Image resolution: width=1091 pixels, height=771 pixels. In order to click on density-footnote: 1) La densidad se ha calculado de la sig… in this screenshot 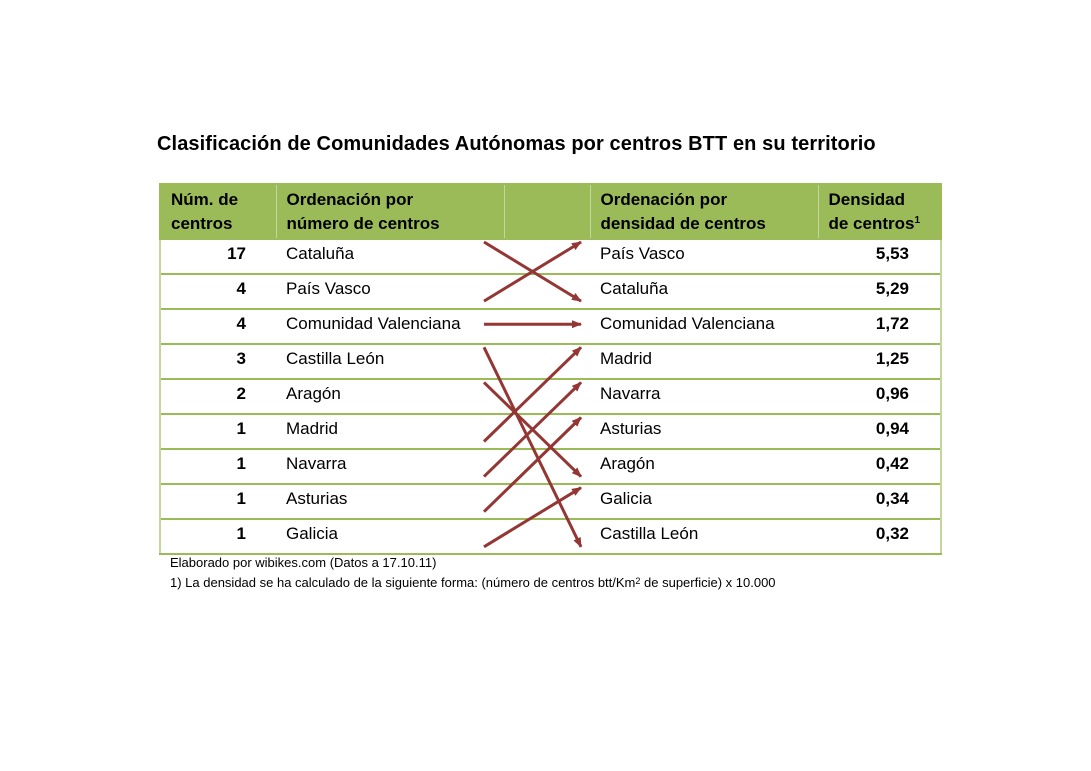, I will do `click(473, 582)`.